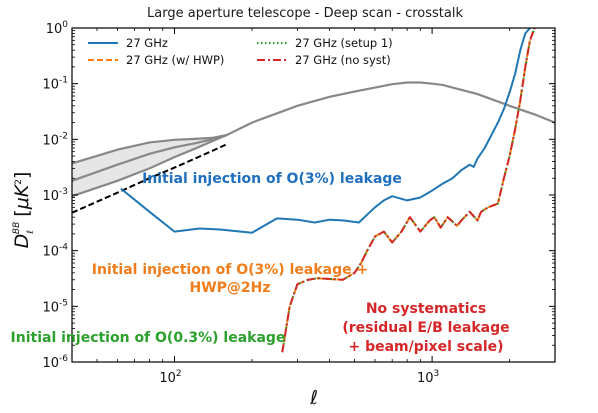 The image size is (598, 413). Describe the element at coordinates (22, 196) in the screenshot. I see `y-label-unit: μK` at that location.